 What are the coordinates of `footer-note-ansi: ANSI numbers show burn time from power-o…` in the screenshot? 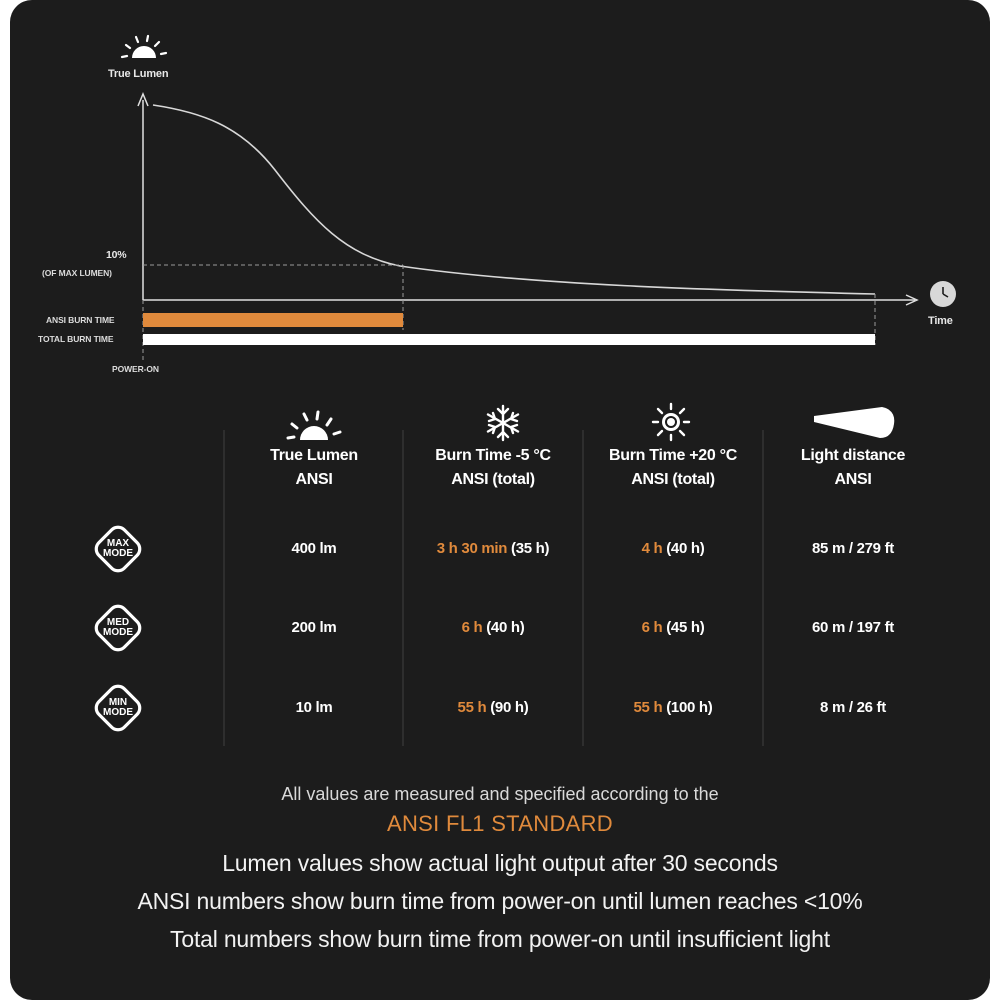 It's located at (500, 901).